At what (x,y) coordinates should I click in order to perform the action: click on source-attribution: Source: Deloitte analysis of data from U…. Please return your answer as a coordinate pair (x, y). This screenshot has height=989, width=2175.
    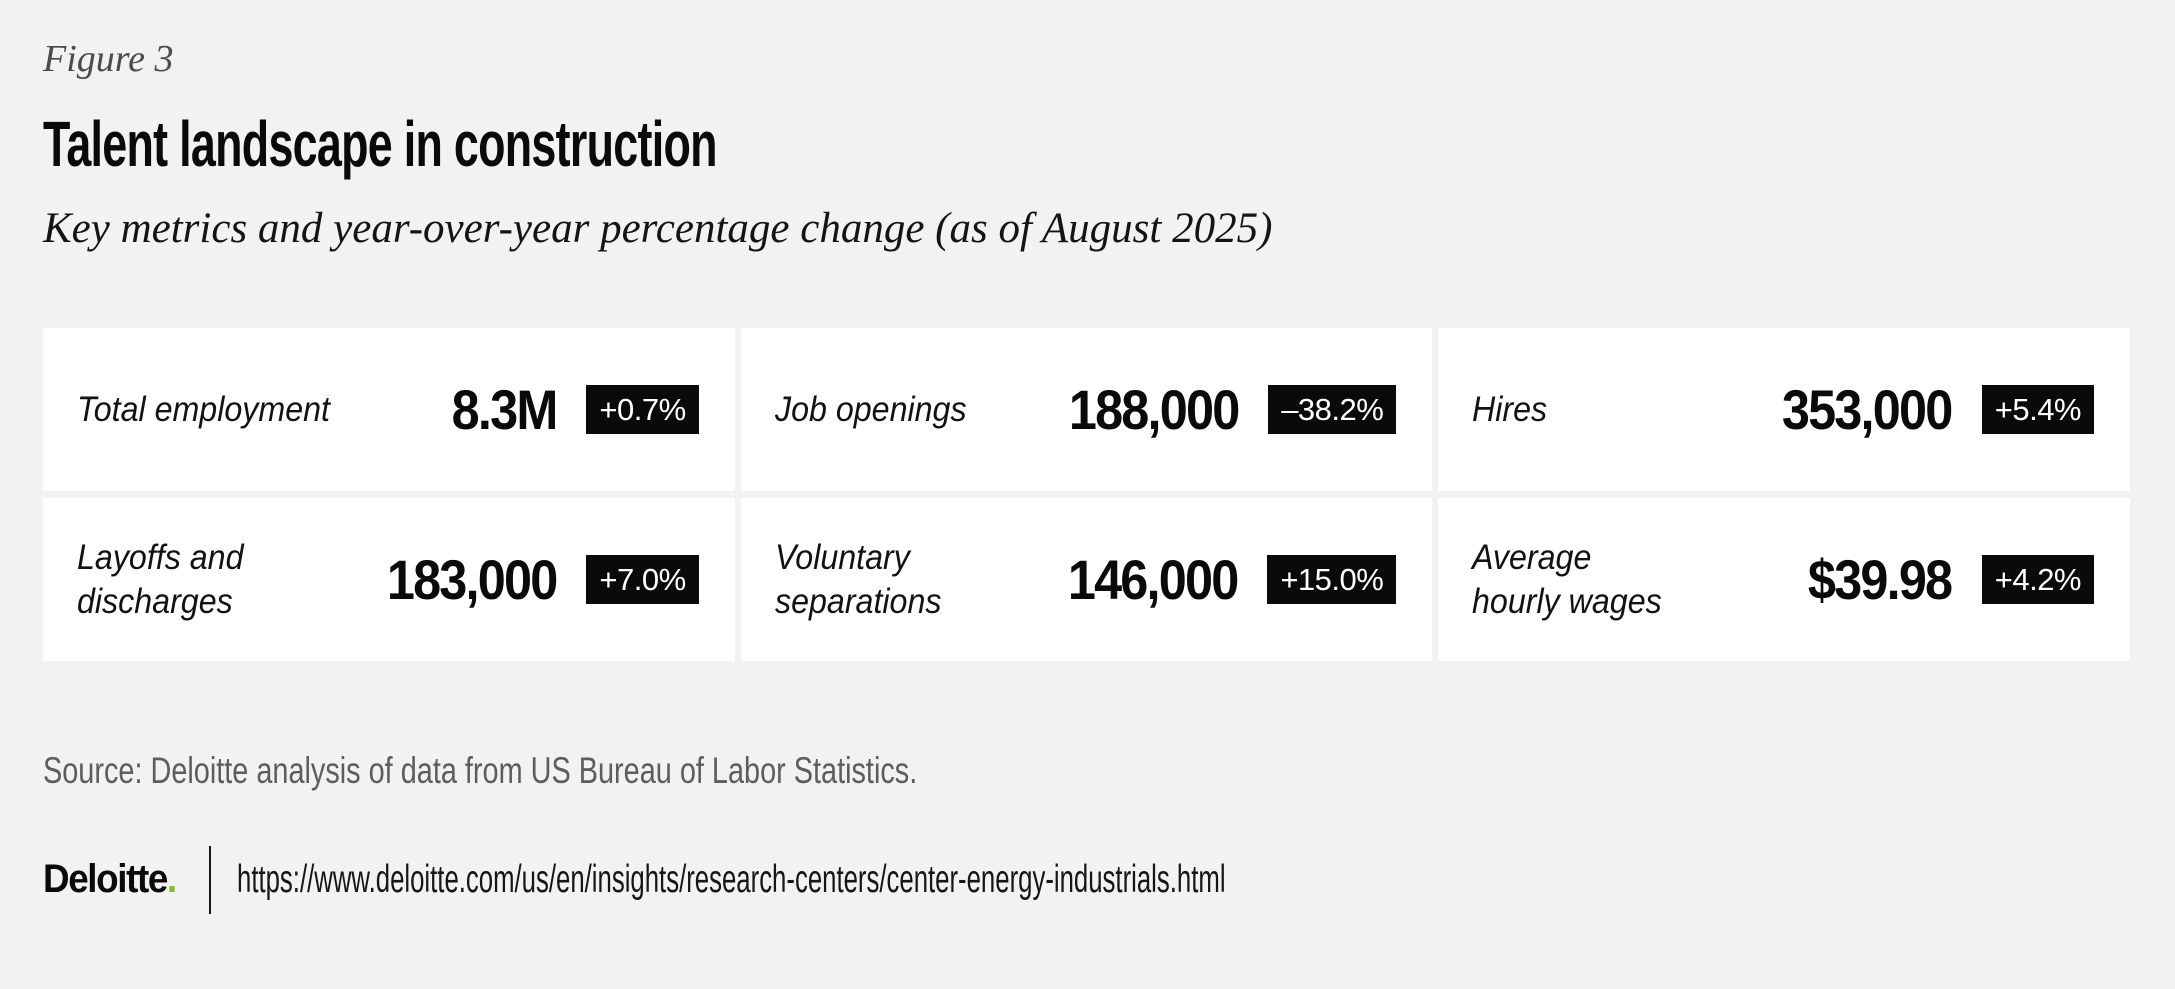
    Looking at the image, I should click on (480, 771).